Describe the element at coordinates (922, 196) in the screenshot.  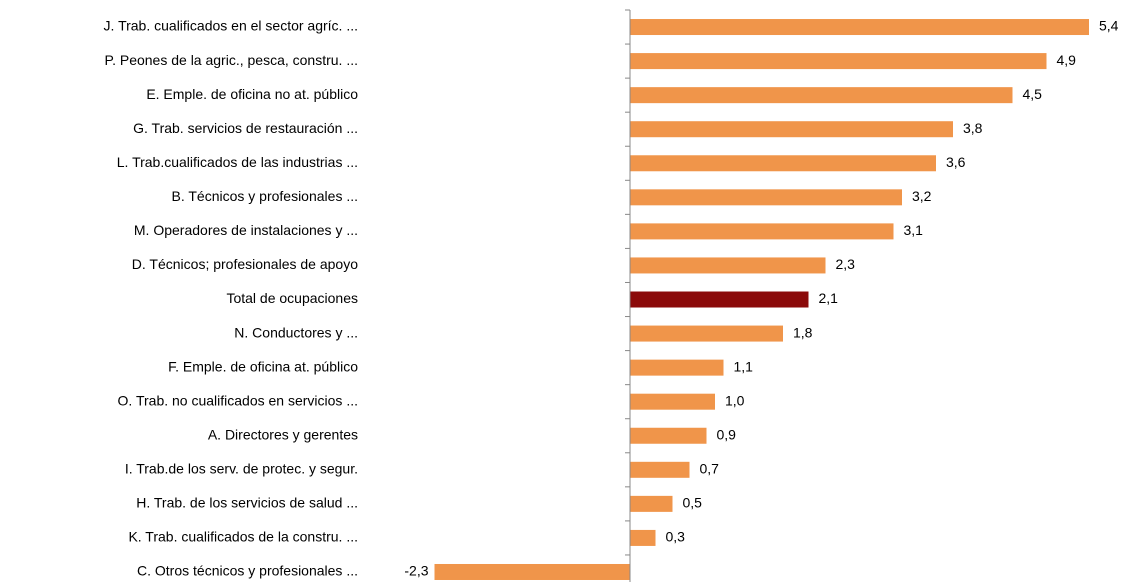
I see `value-label: 3,2` at that location.